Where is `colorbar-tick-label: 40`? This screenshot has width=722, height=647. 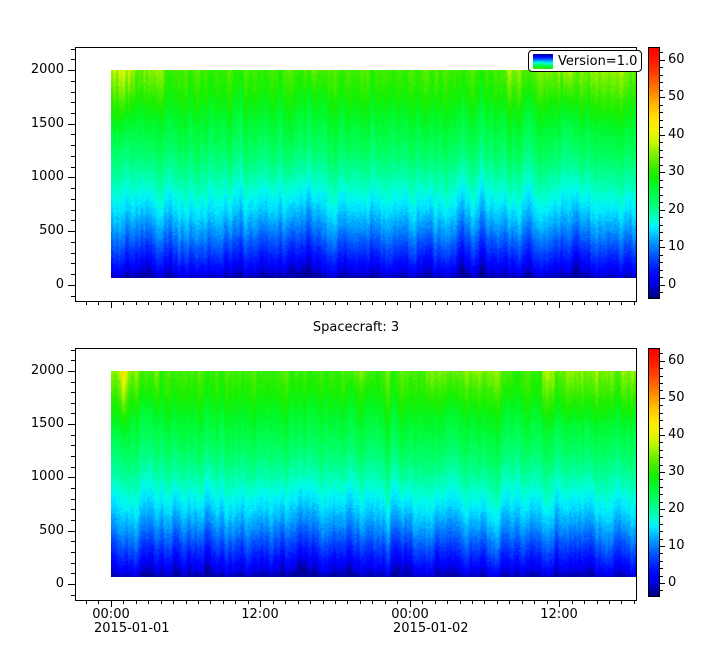
colorbar-tick-label: 40 is located at coordinates (676, 434).